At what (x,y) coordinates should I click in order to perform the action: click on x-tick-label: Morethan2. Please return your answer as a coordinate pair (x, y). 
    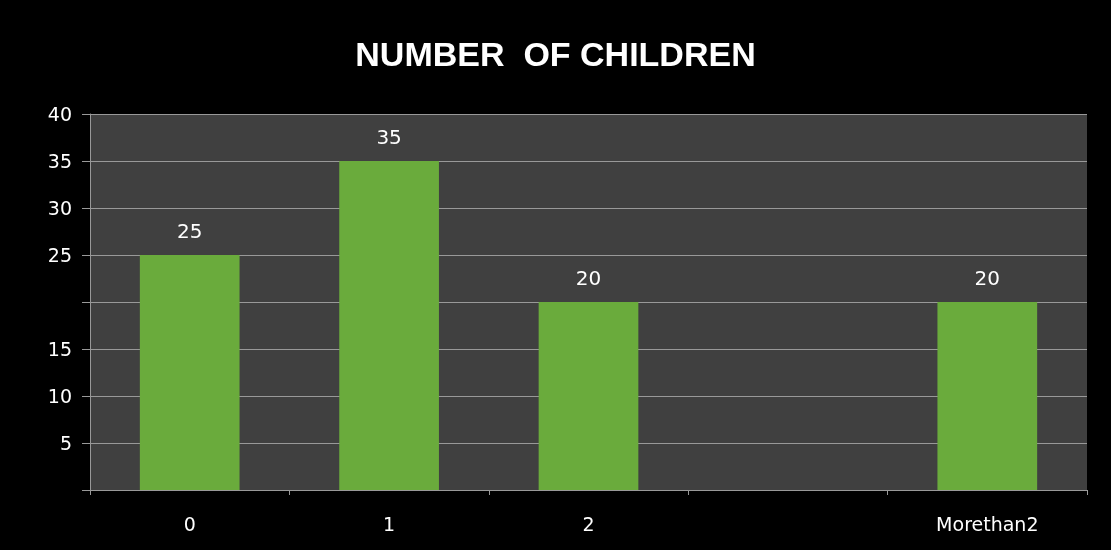
    Looking at the image, I should click on (987, 523).